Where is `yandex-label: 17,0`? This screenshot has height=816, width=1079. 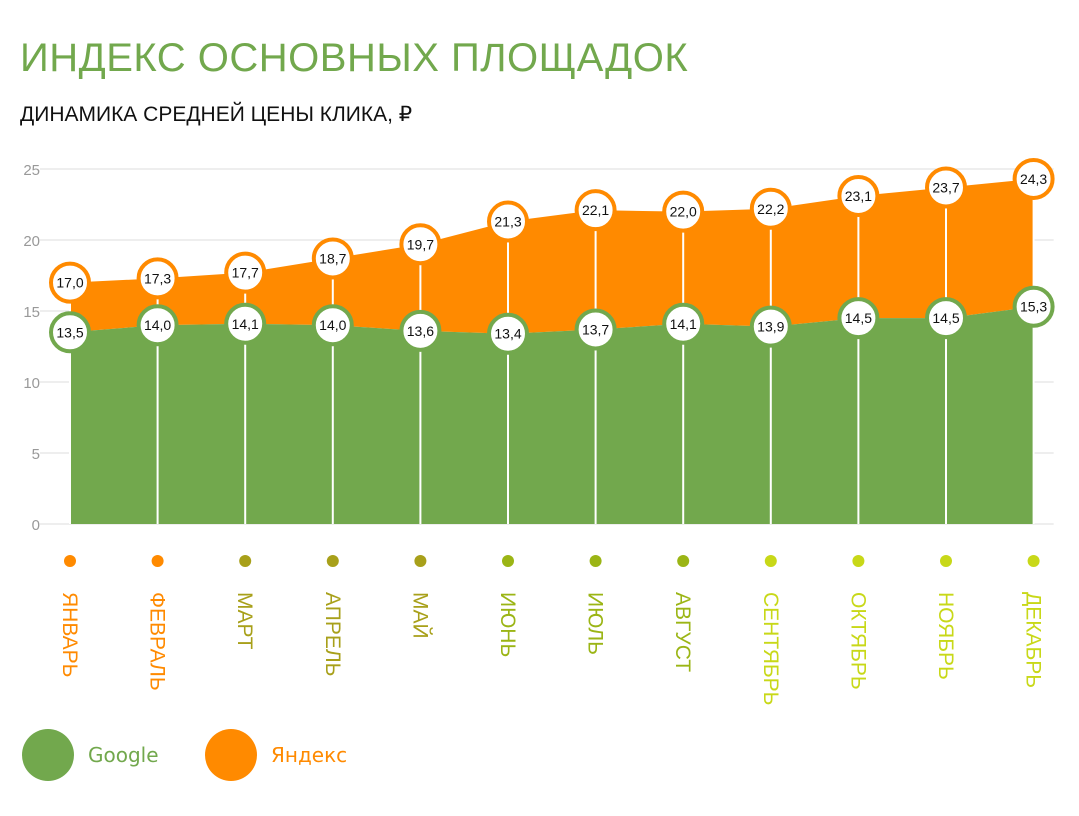 yandex-label: 17,0 is located at coordinates (69, 283).